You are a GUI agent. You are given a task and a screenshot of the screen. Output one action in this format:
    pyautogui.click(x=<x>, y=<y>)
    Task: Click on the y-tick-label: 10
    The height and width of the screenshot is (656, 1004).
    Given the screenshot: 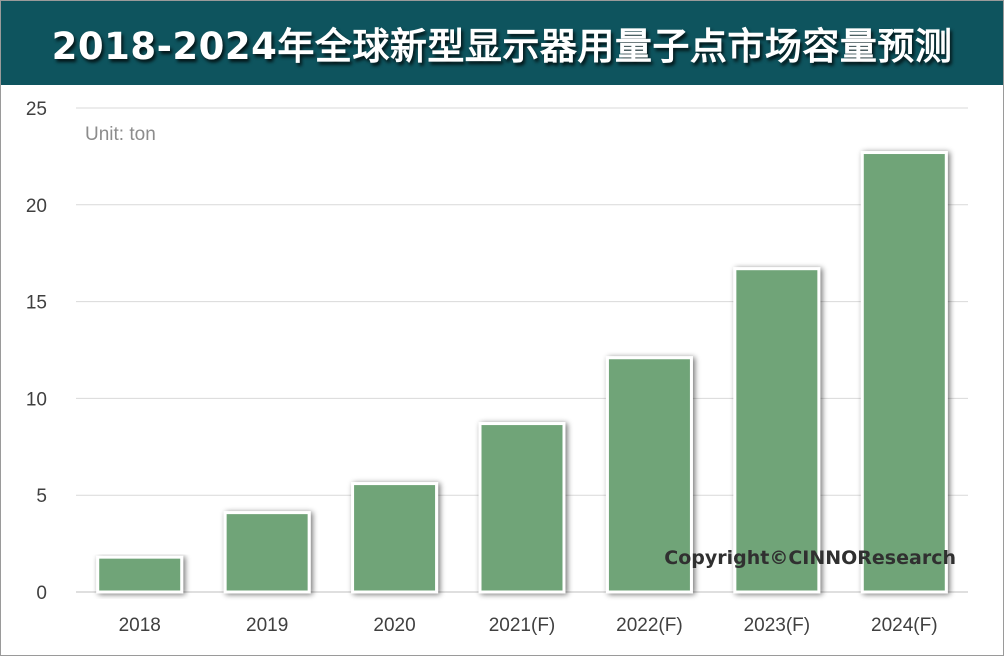 What is the action you would take?
    pyautogui.click(x=36, y=399)
    